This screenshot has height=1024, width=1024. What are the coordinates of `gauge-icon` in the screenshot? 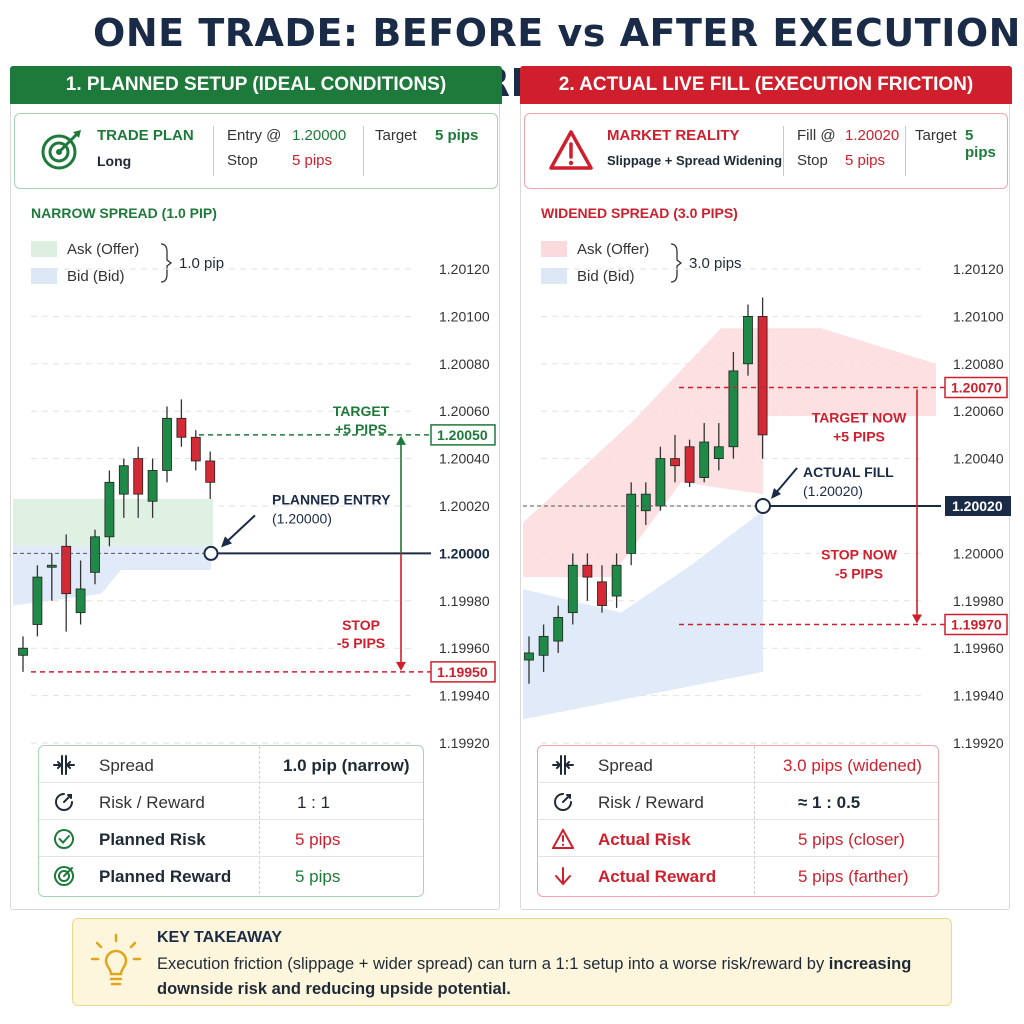 It's located at (64, 802).